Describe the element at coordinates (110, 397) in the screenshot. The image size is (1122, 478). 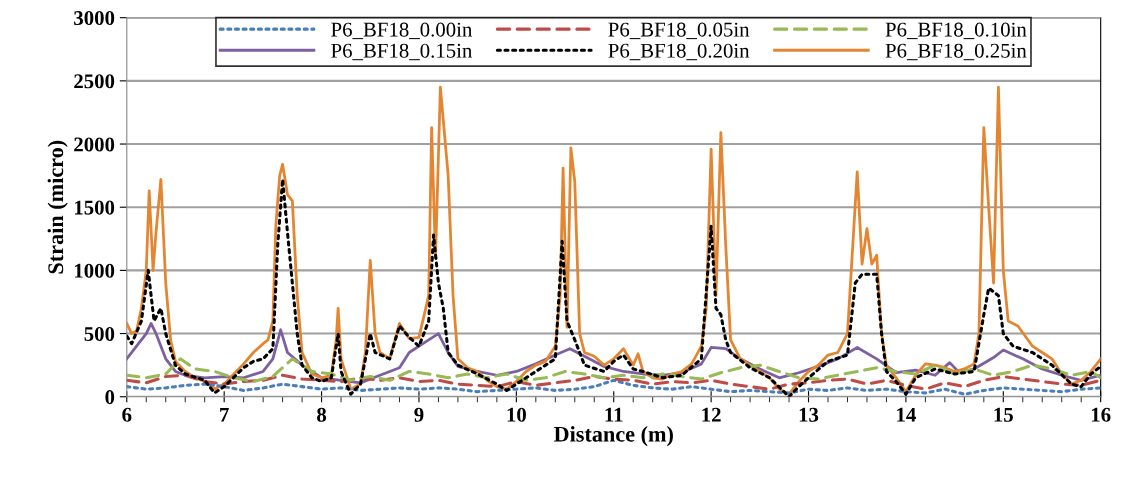
I see `y-tick-label: 0` at that location.